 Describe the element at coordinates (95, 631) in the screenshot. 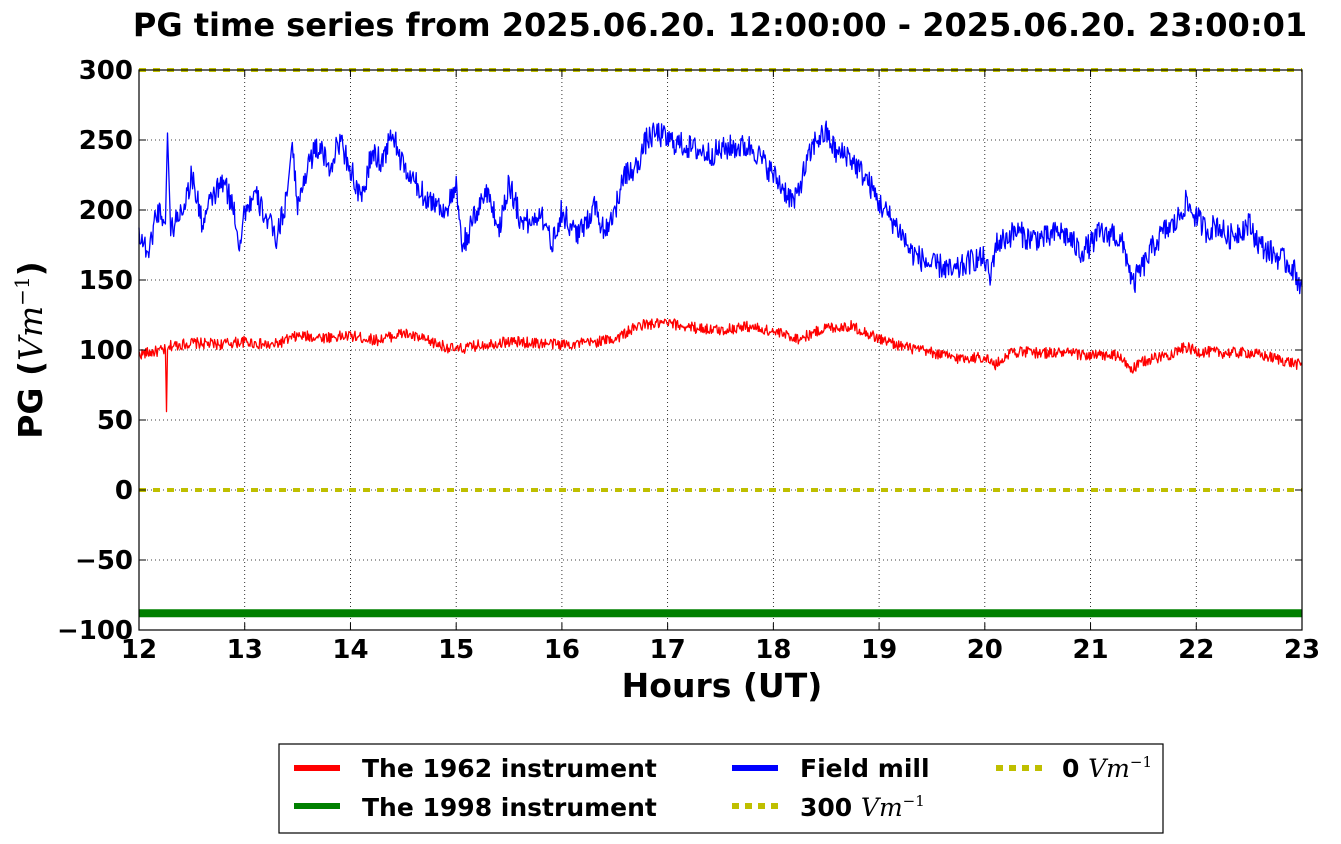

I see `y-tick-label: −100` at that location.